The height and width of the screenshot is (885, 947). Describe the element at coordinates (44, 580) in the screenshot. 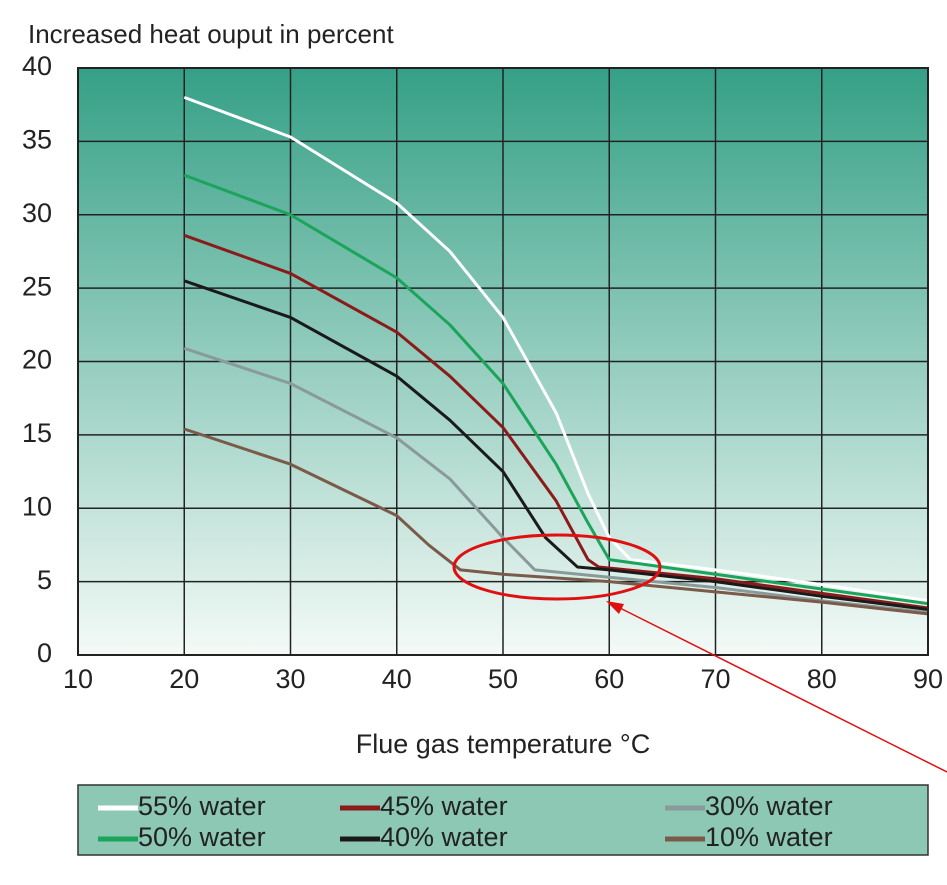

I see `y-tick-label: 5` at that location.